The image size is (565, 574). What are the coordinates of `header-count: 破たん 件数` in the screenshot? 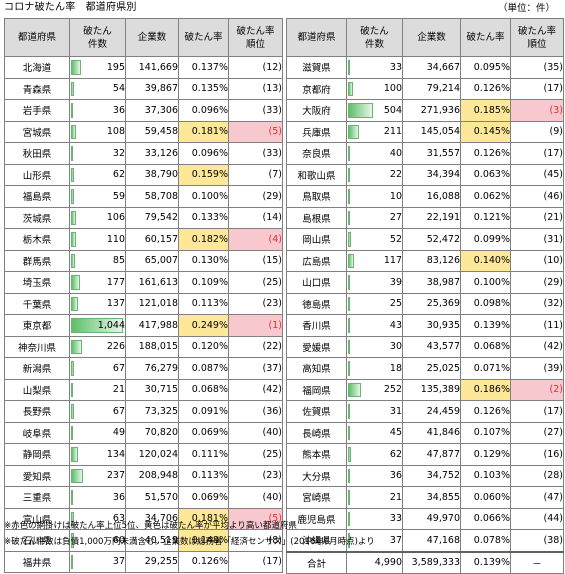 It's located at (374, 37).